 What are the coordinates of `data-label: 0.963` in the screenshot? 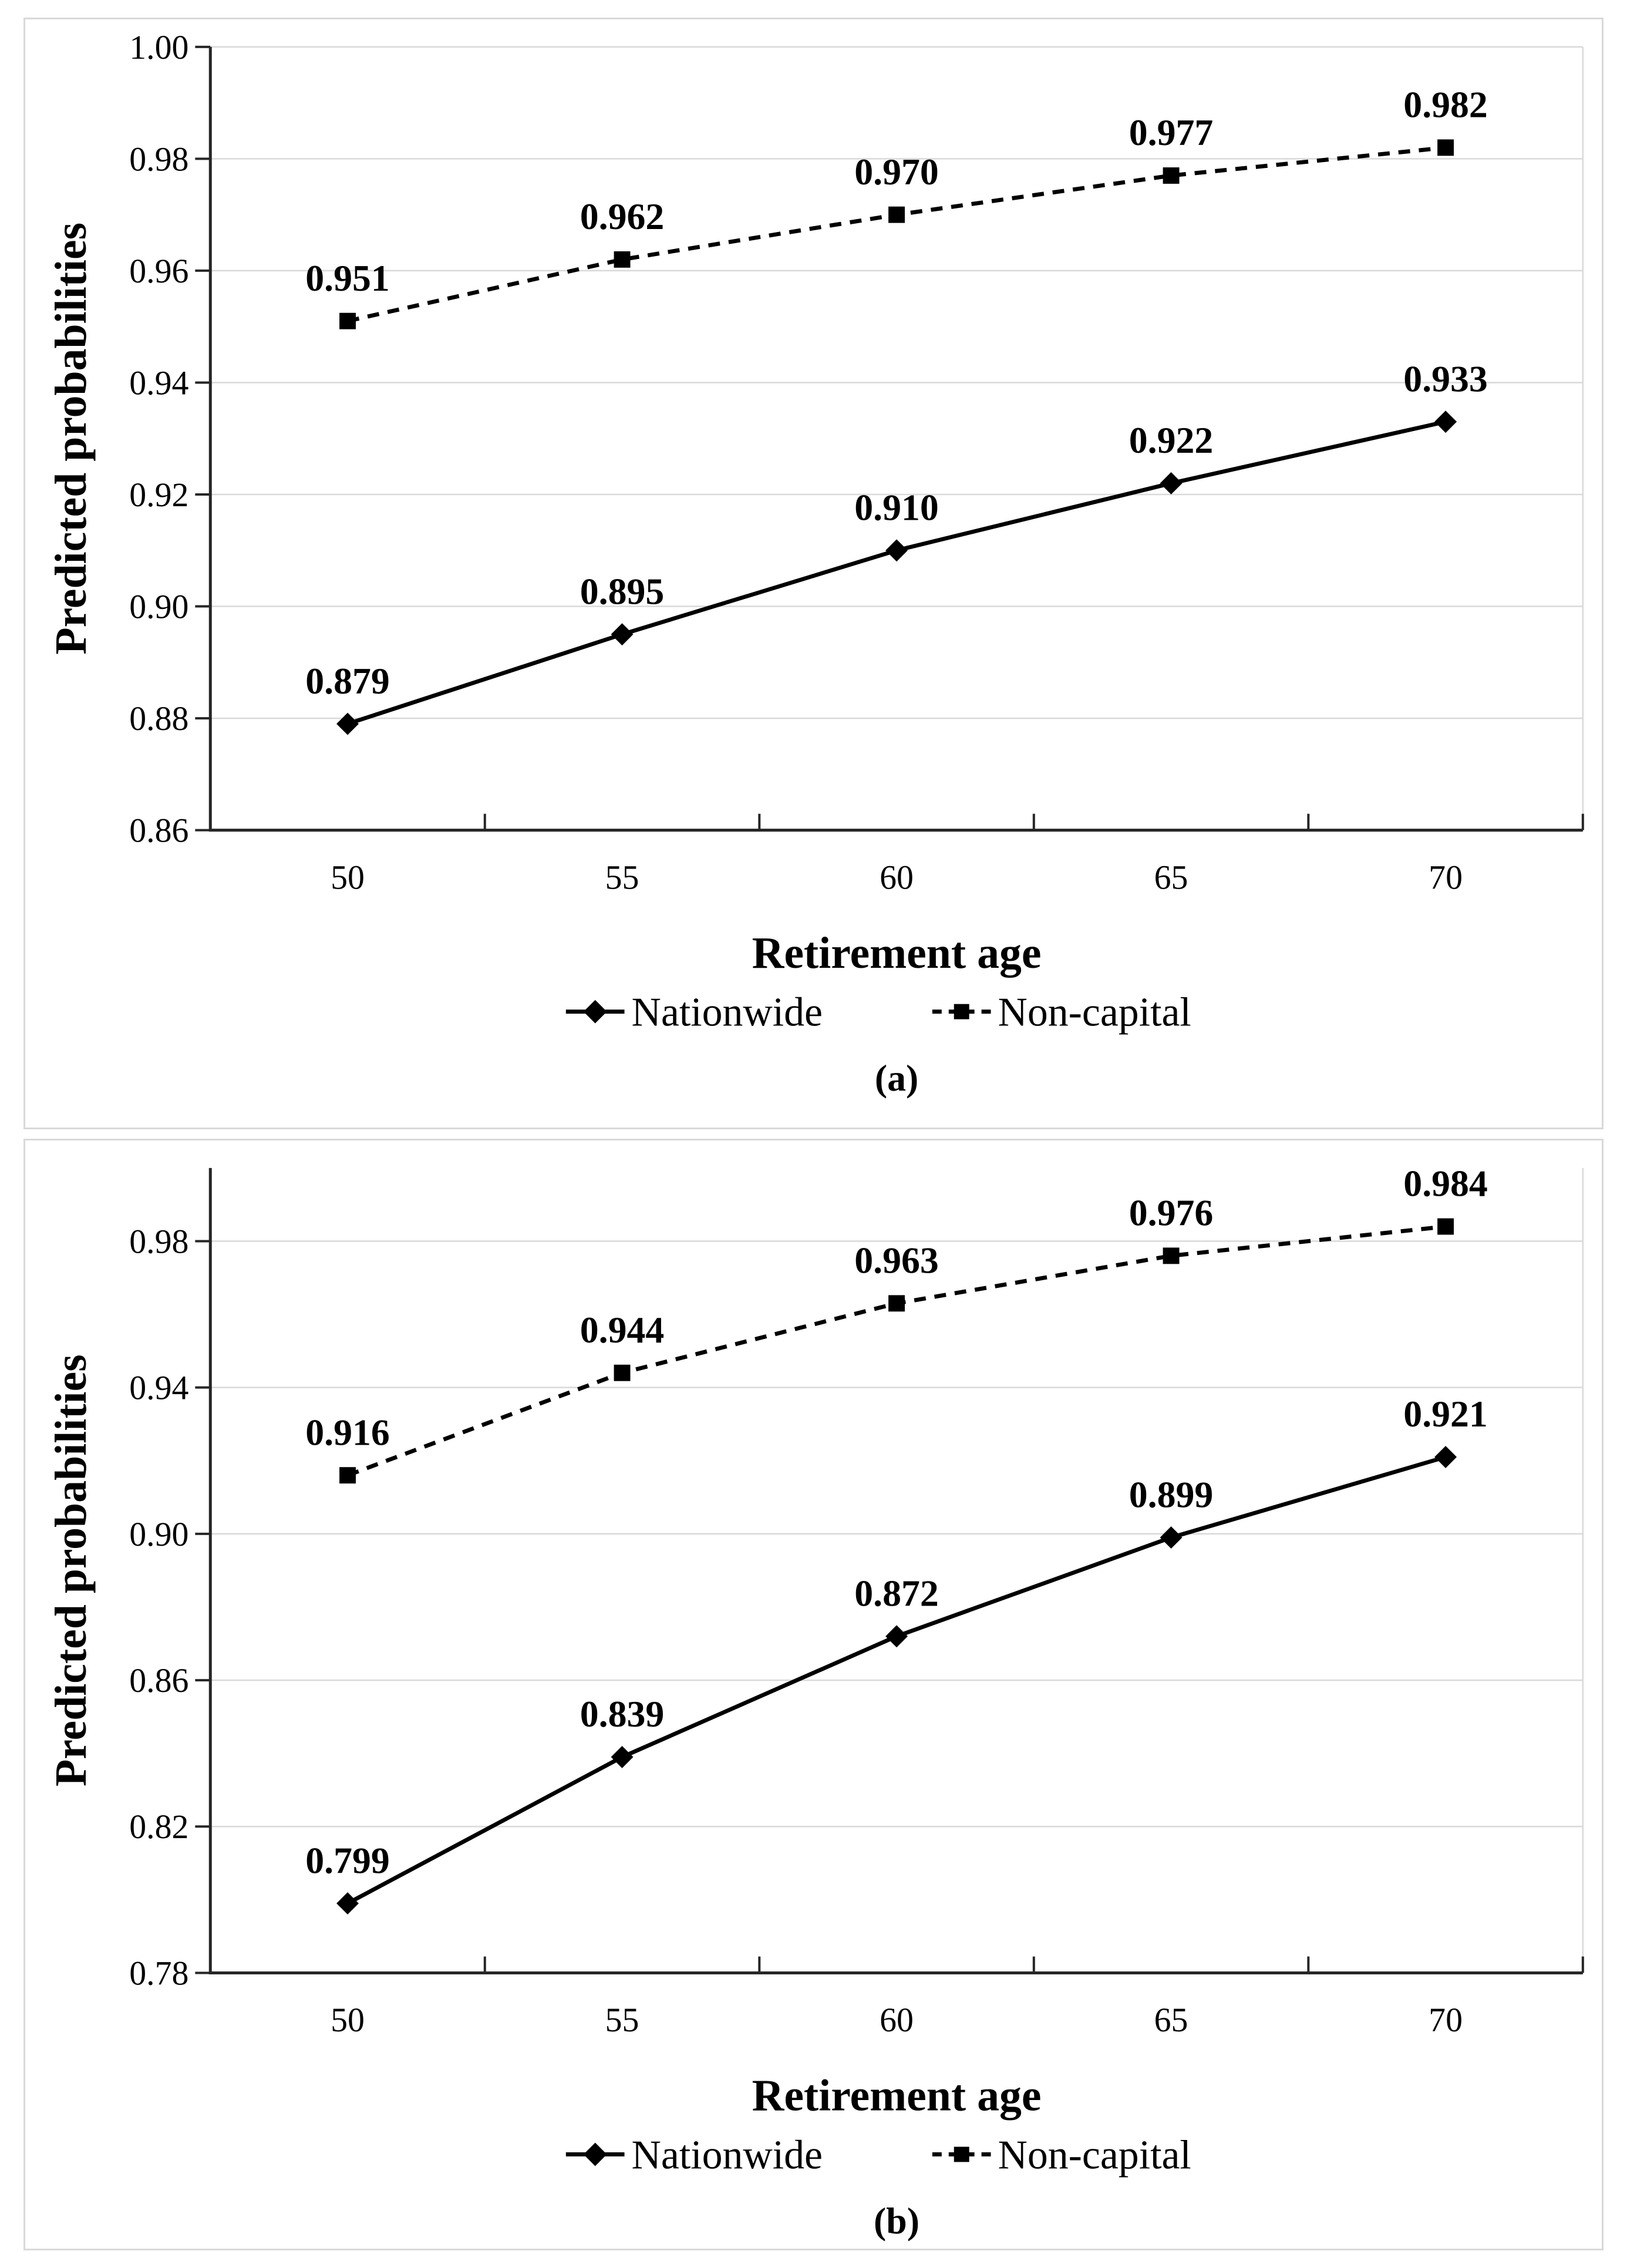 It's located at (896, 1260).